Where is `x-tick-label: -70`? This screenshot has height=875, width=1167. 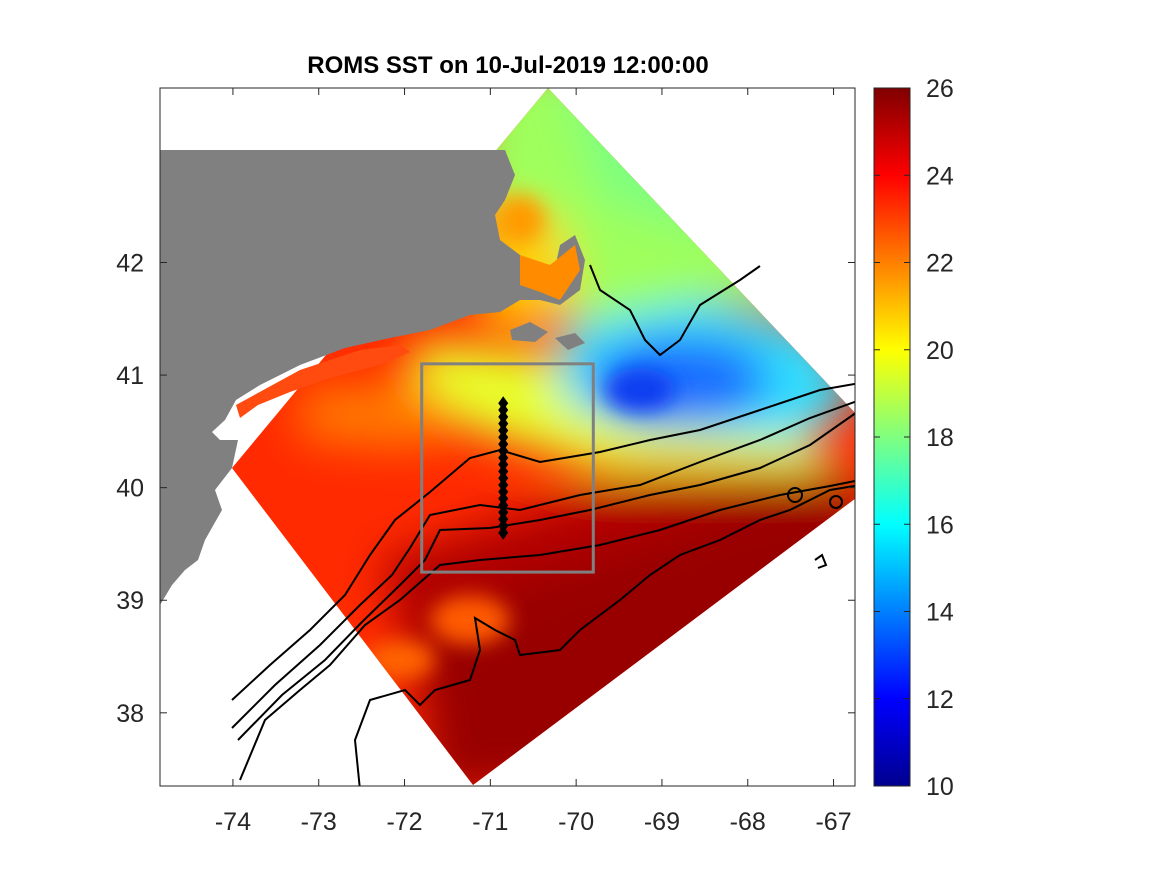 x-tick-label: -70 is located at coordinates (576, 822).